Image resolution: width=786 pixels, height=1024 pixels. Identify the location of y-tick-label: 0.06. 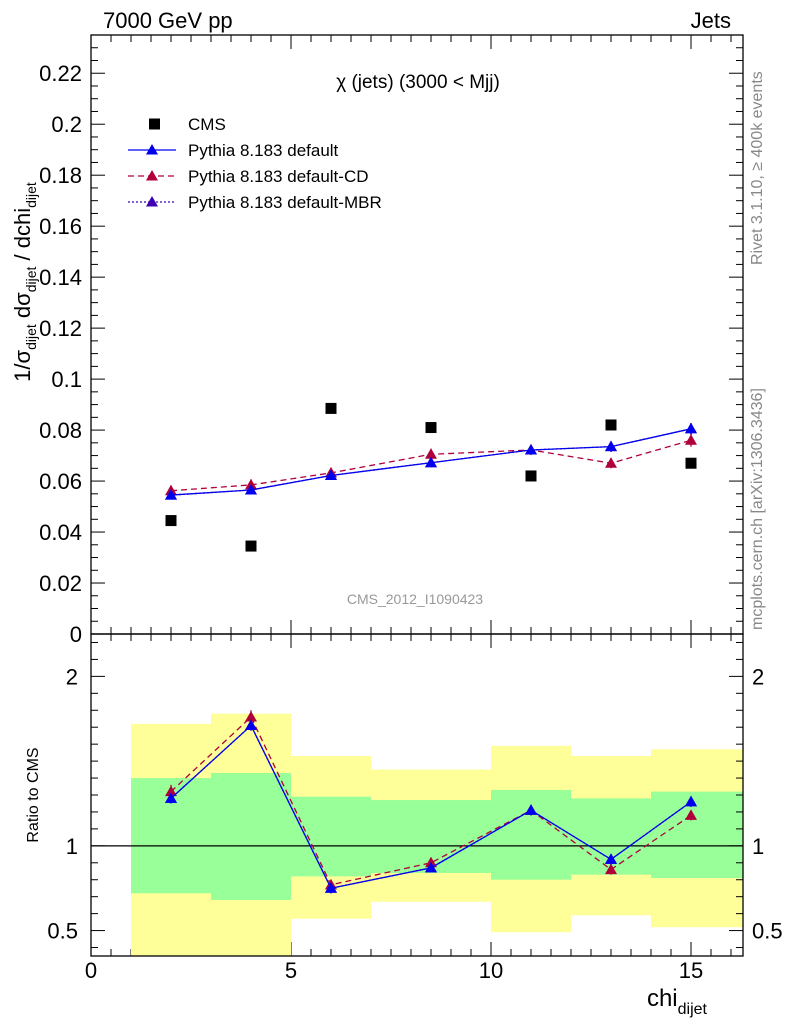
(60, 481).